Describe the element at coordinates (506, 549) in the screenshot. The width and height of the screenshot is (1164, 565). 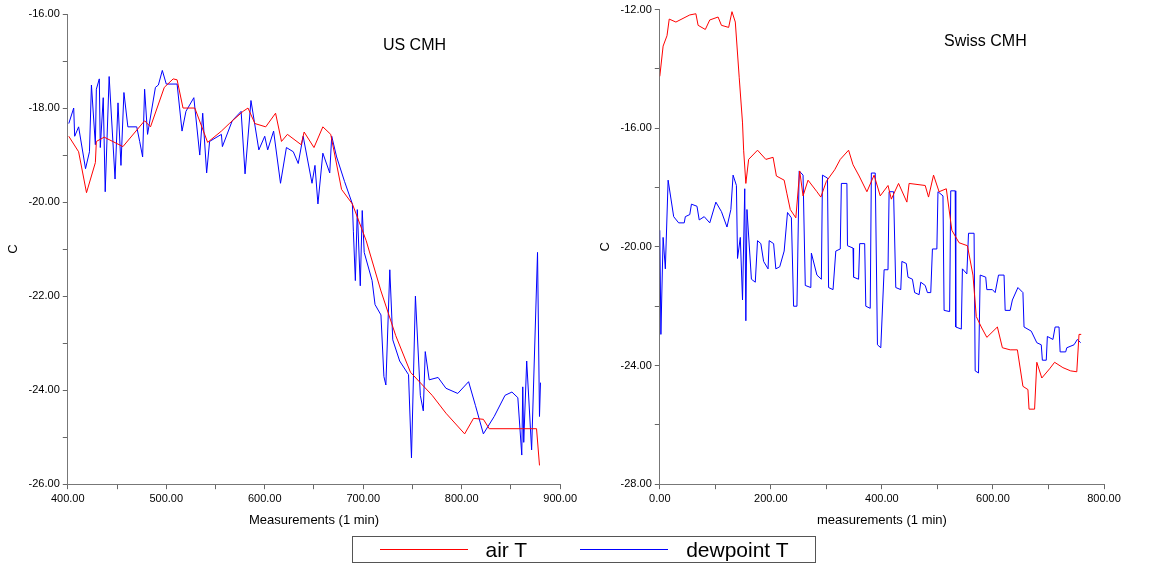
I see `legend-label: air T` at that location.